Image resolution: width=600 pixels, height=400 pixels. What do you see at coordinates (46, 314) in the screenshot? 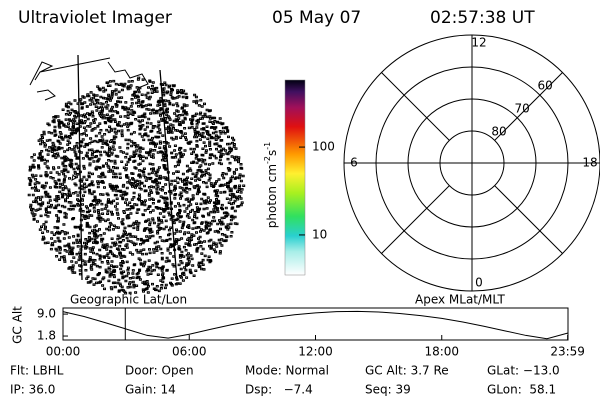
I see `y-tick-label: 9.0` at bounding box center [46, 314].